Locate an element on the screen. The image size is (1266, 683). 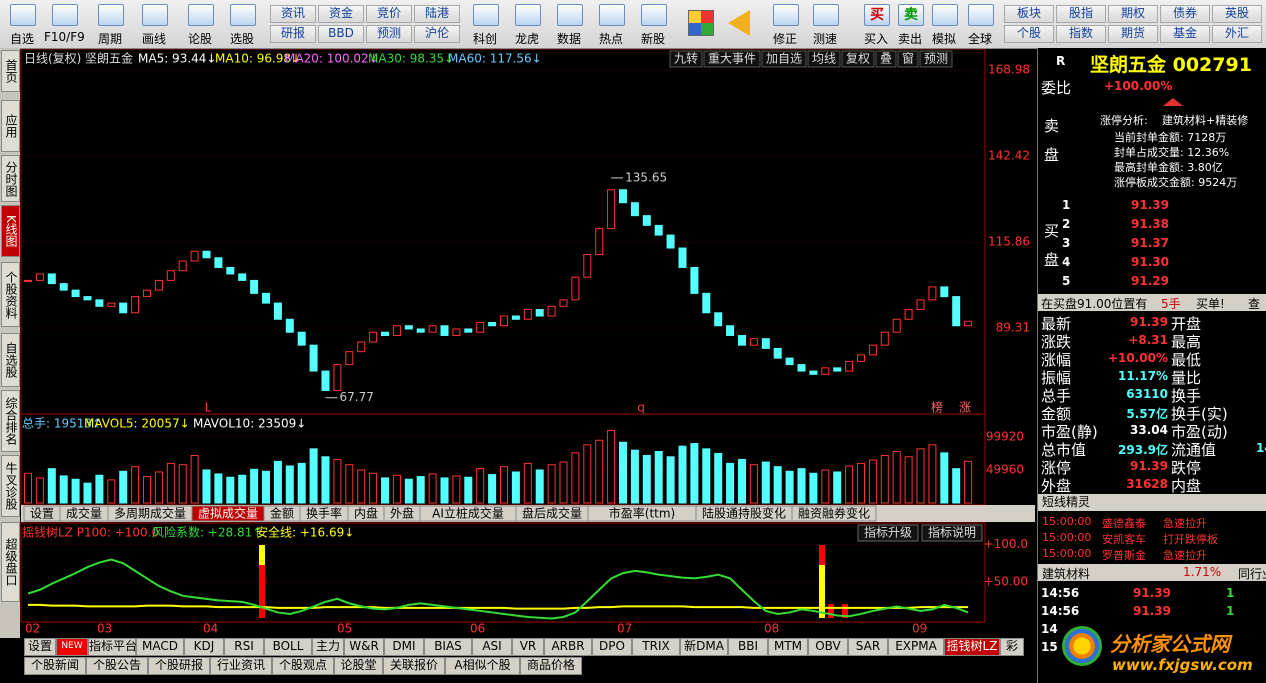
toolbar-button: 卖出 is located at coordinates (909, 39).